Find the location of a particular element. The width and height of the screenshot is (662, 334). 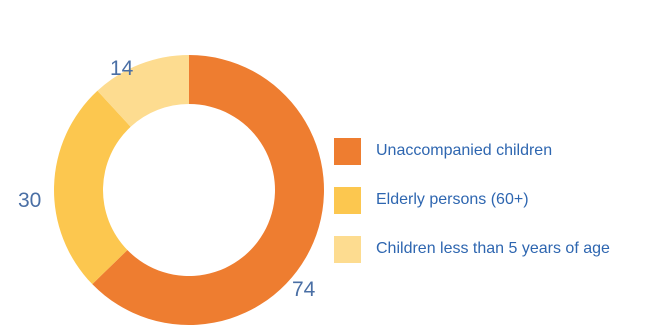

legend-label-unaccompanied-children: Unaccompanied children is located at coordinates (464, 150).